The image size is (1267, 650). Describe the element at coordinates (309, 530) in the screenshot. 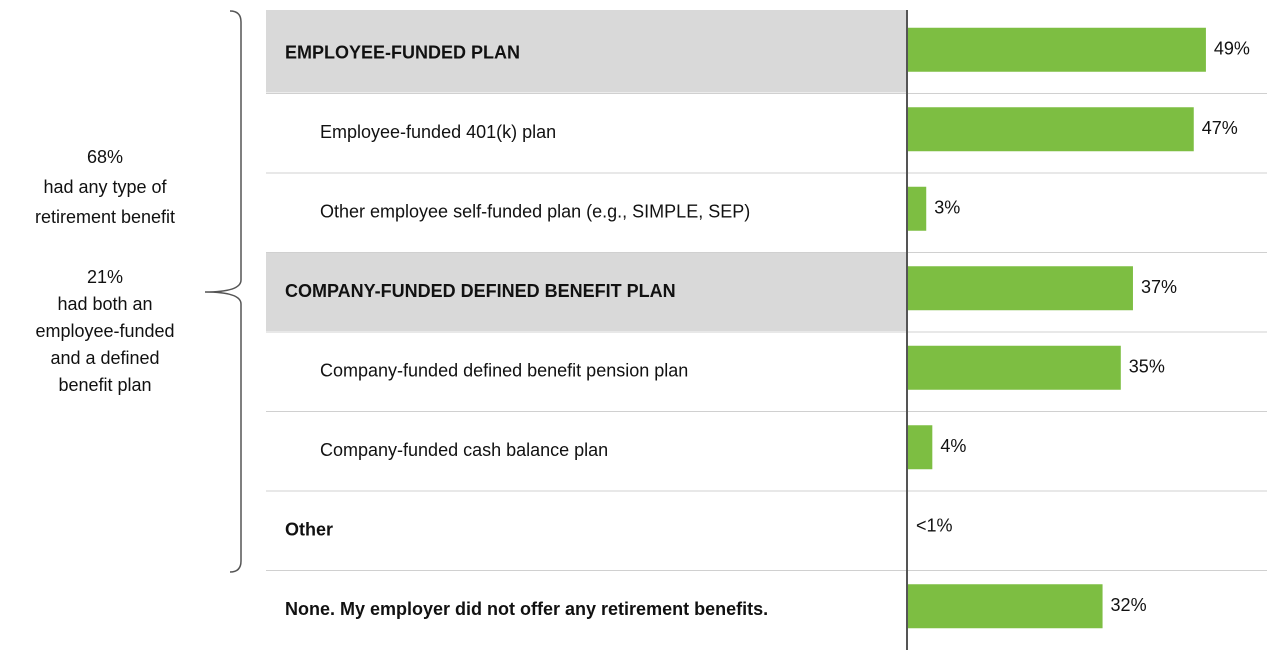

I see `category-label: Other` at that location.